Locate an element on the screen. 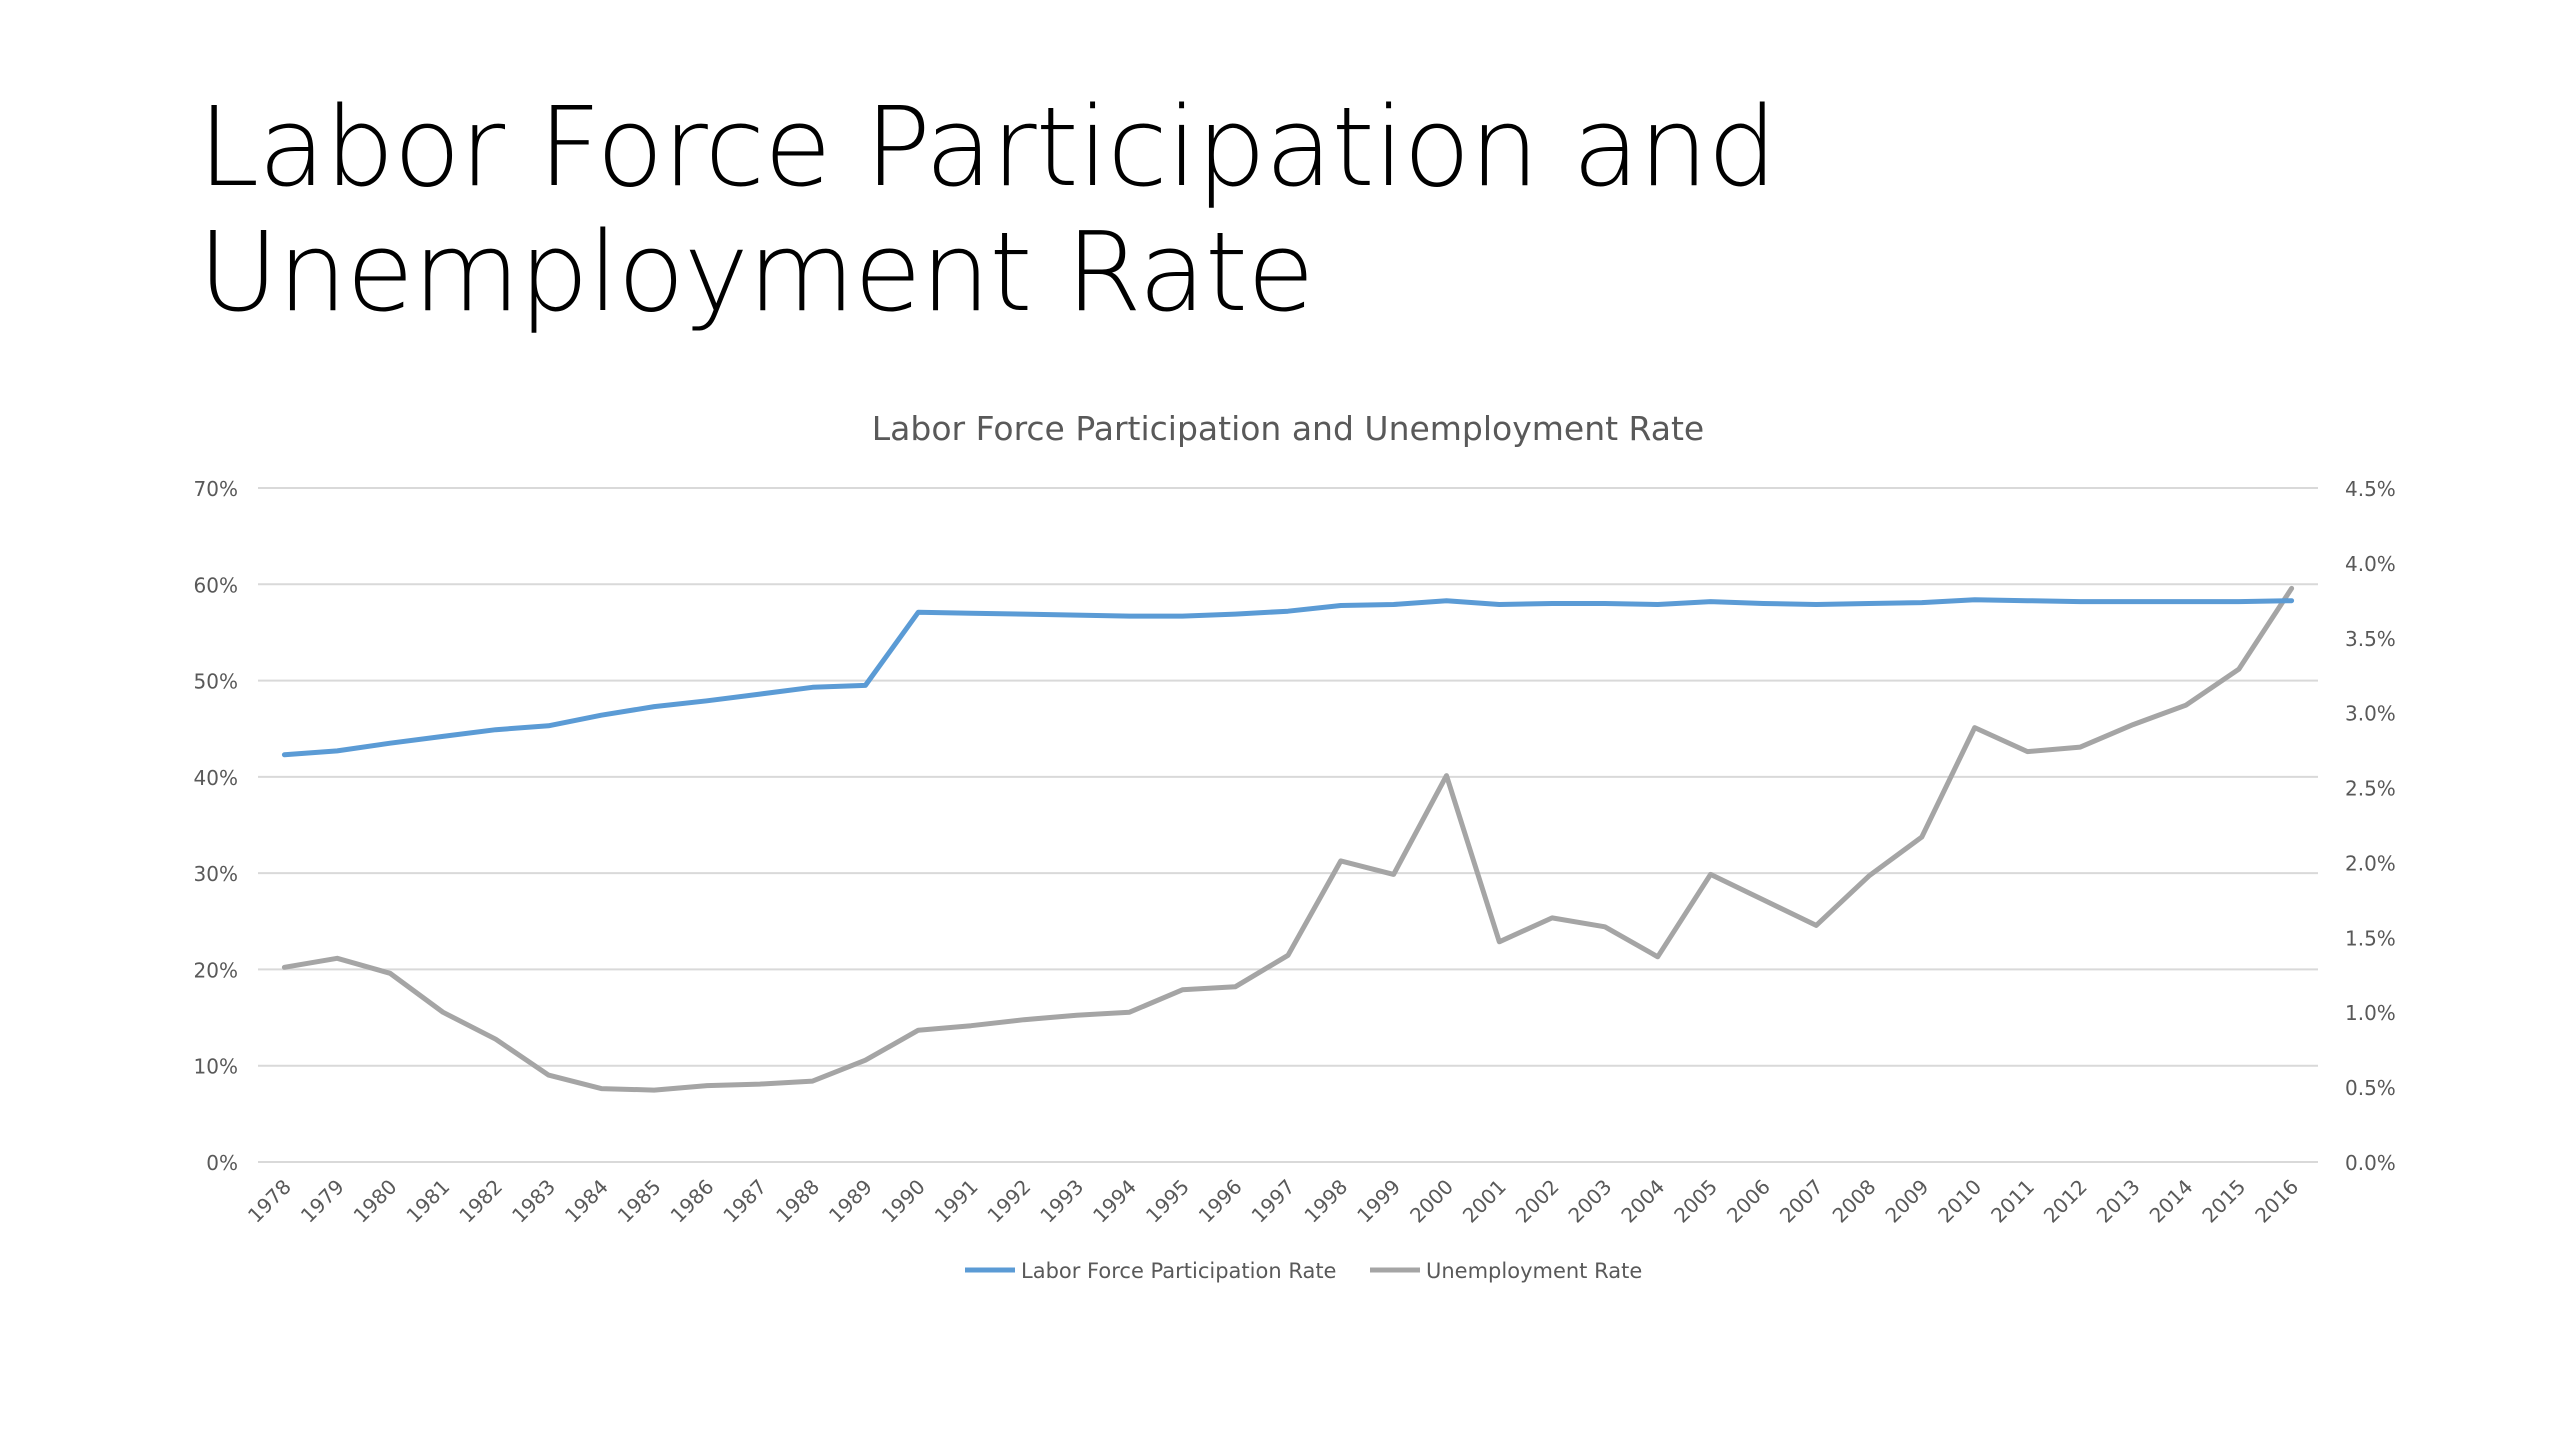  left-axis-tick-label: 20% is located at coordinates (216, 970).